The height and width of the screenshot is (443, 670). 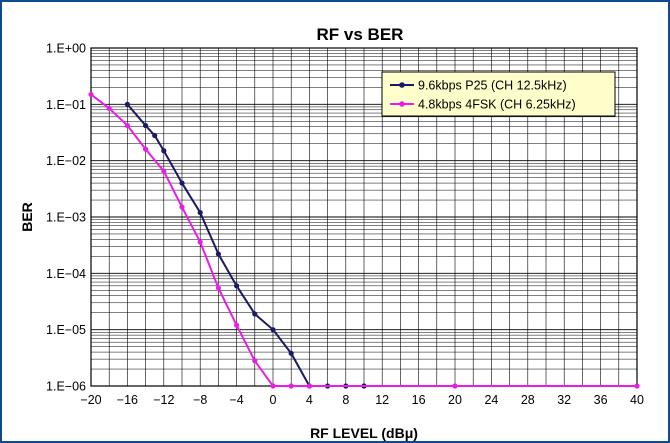 I want to click on y-tick-label: 1.E−01, so click(x=66, y=105).